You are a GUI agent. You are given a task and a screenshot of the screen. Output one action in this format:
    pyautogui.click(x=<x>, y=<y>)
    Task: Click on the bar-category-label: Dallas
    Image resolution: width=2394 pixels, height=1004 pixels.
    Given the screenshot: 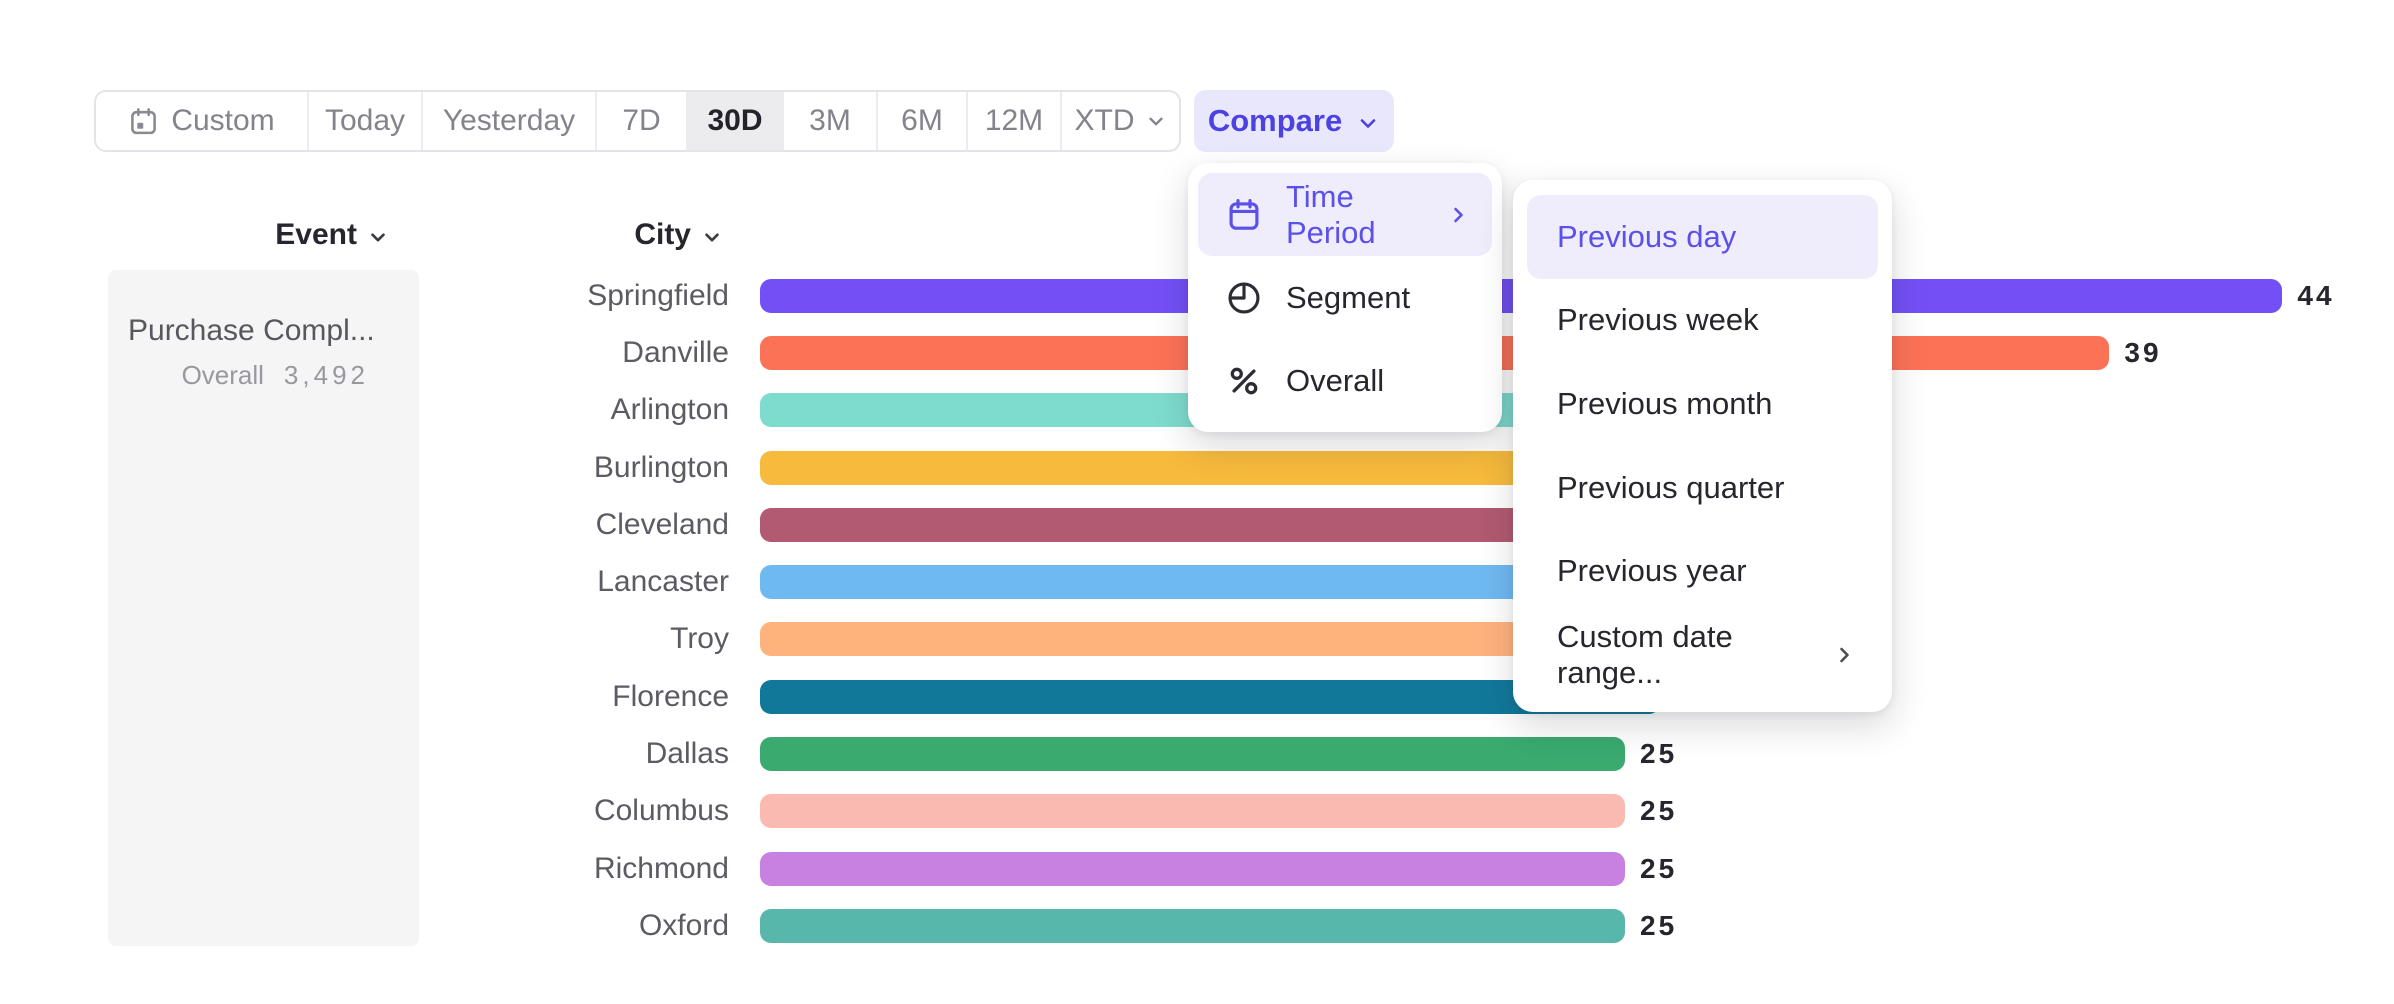 What is the action you would take?
    pyautogui.click(x=687, y=754)
    